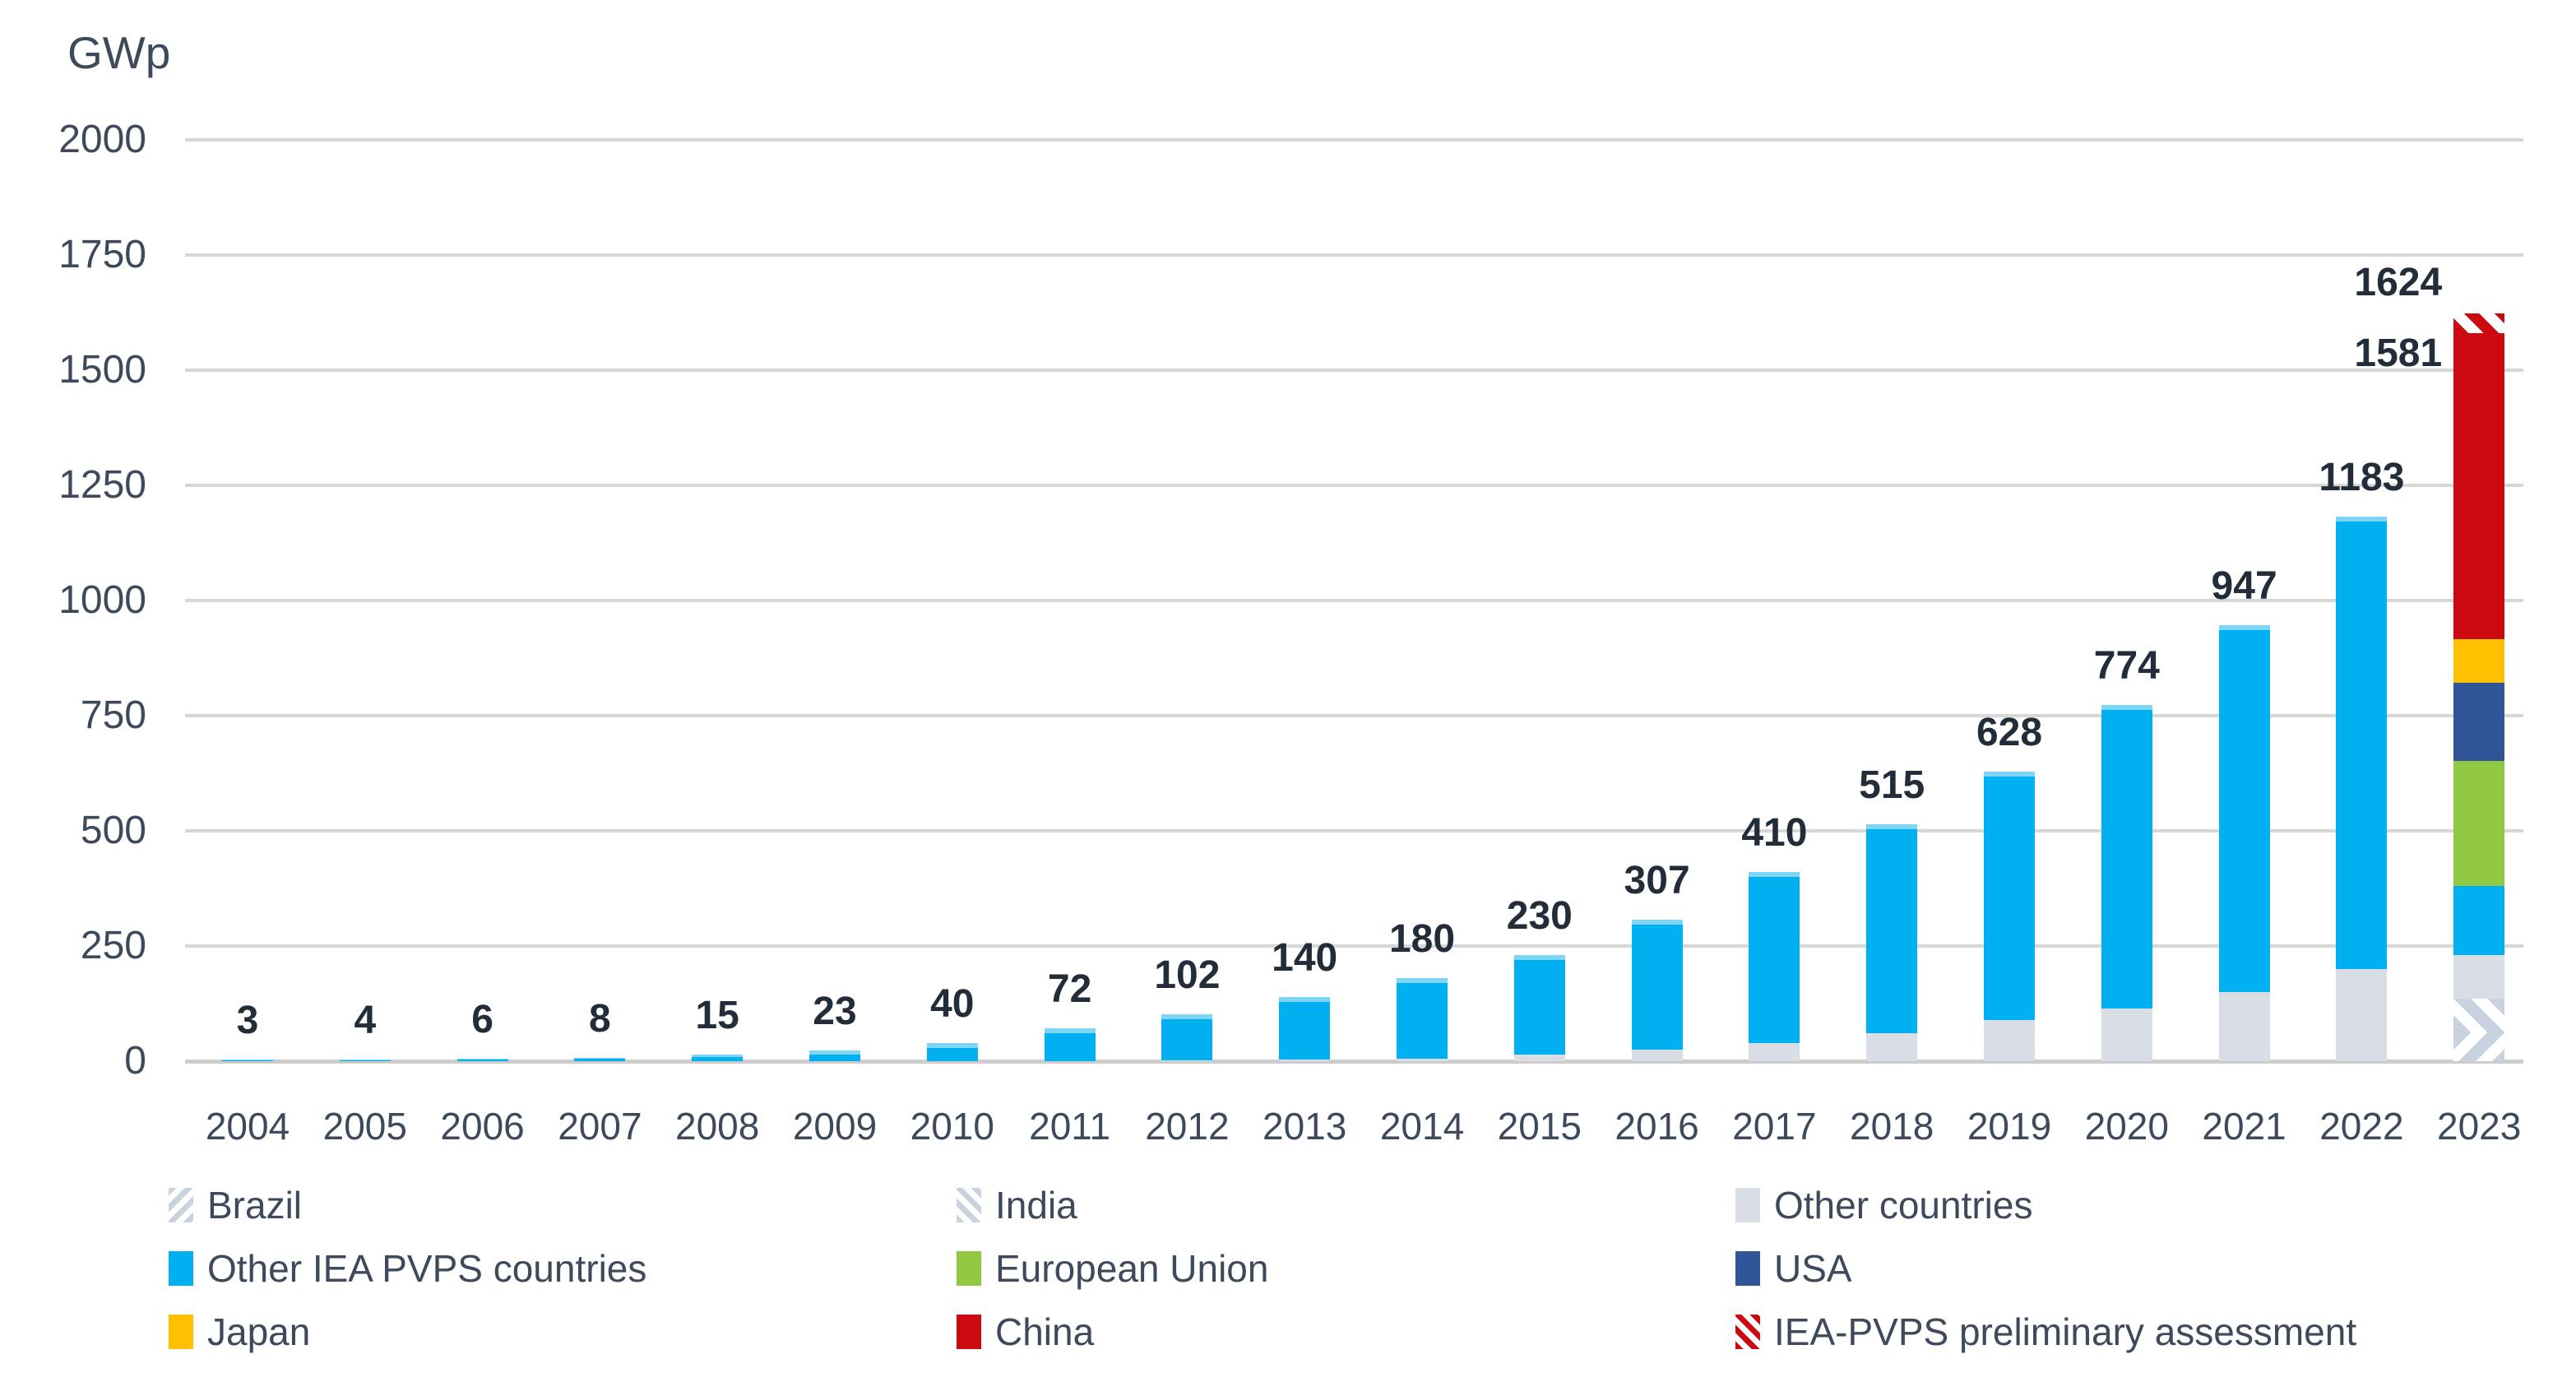 The height and width of the screenshot is (1382, 2576). What do you see at coordinates (969, 1332) in the screenshot?
I see `legend-swatch-china` at bounding box center [969, 1332].